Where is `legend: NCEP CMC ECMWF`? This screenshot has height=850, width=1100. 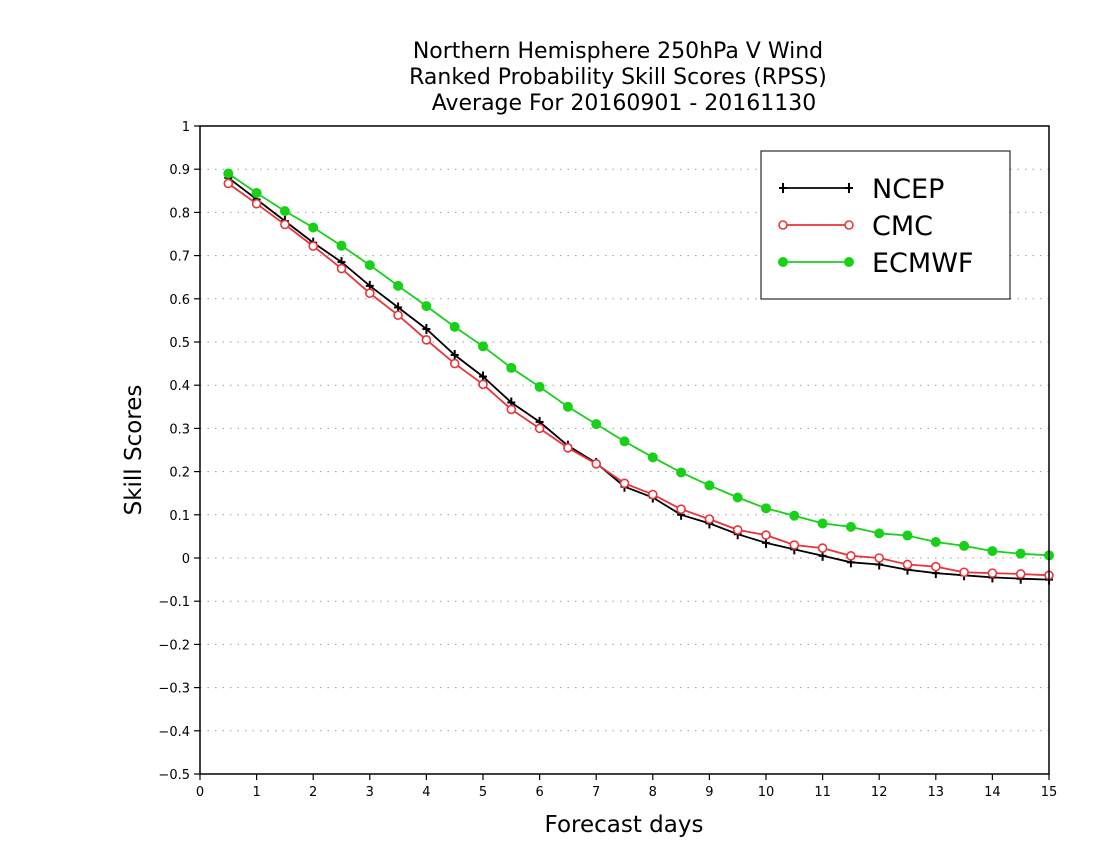
legend: NCEP CMC ECMWF is located at coordinates (885, 225).